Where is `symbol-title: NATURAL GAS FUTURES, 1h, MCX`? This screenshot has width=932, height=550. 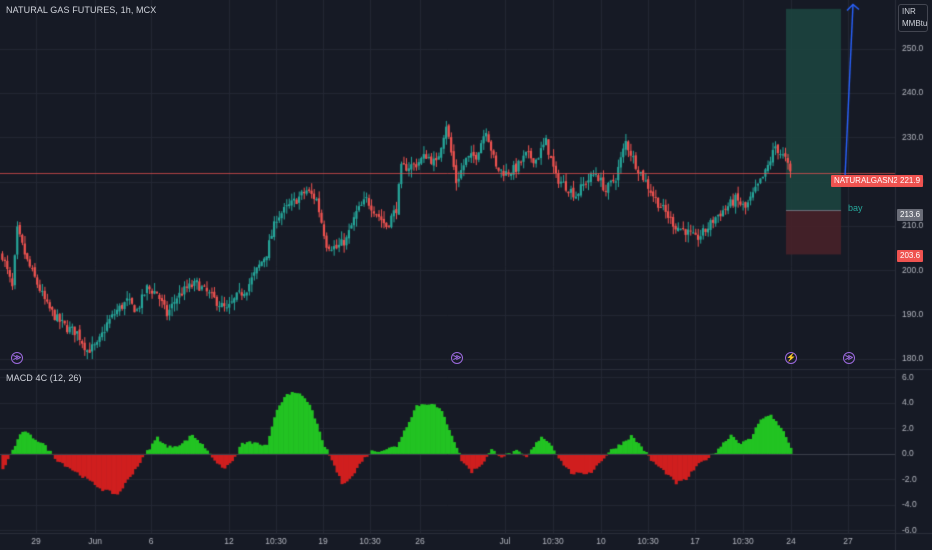 symbol-title: NATURAL GAS FUTURES, 1h, MCX is located at coordinates (81, 10).